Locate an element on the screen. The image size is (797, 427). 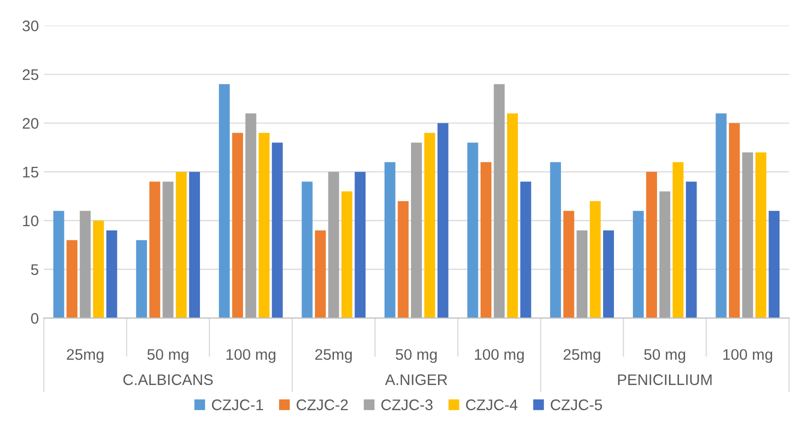
y-tick-label: 10 is located at coordinates (30, 220).